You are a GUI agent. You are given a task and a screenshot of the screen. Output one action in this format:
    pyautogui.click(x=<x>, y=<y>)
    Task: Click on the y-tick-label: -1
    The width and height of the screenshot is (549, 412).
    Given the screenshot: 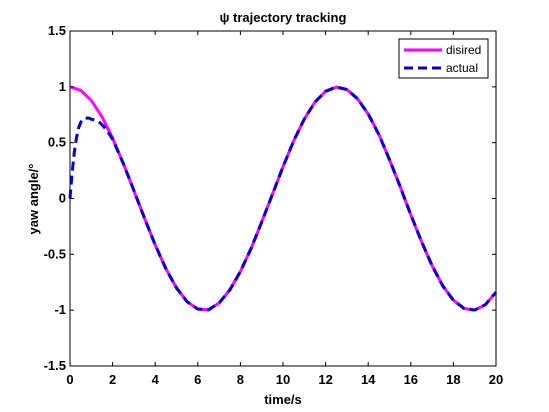 What is the action you would take?
    pyautogui.click(x=60, y=309)
    